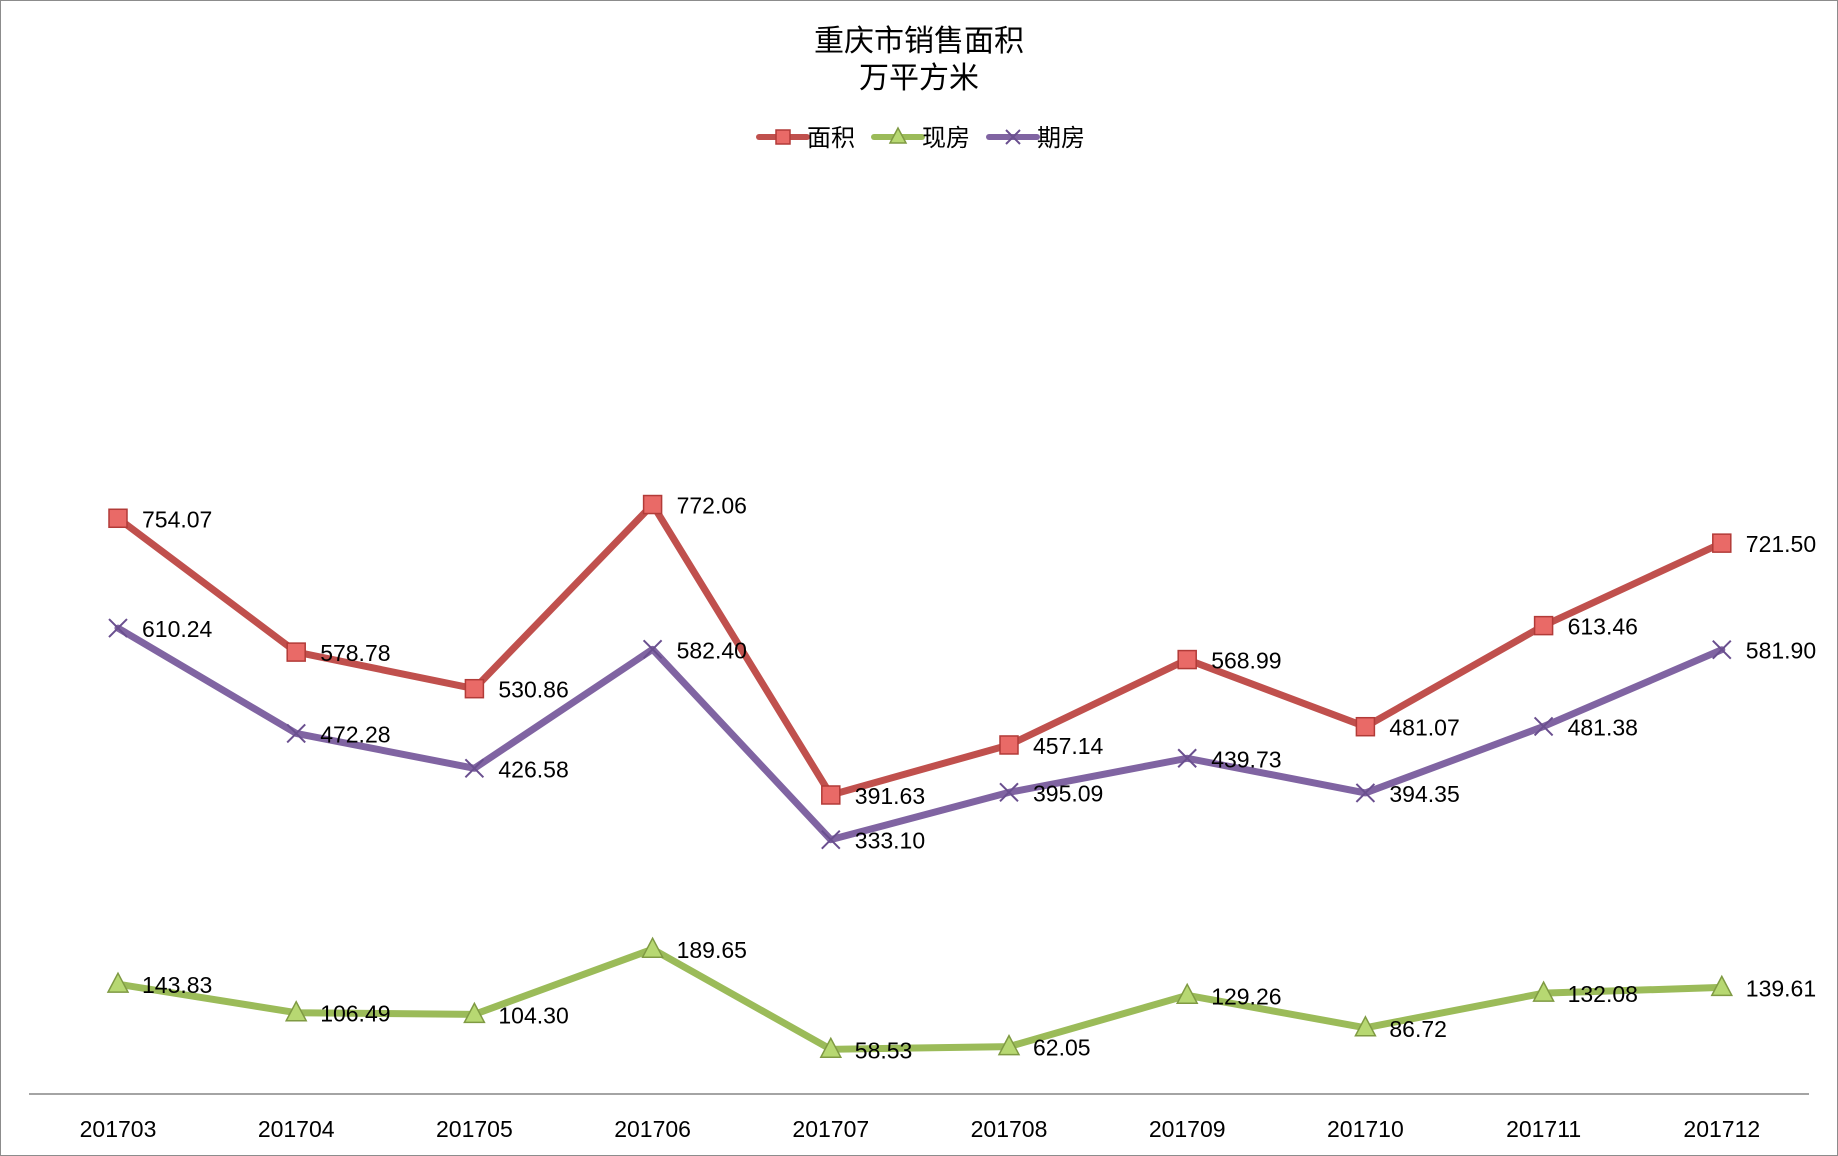 This screenshot has height=1156, width=1838. Describe the element at coordinates (1418, 1029) in the screenshot. I see `data-label-s2-201710: 86.72` at that location.